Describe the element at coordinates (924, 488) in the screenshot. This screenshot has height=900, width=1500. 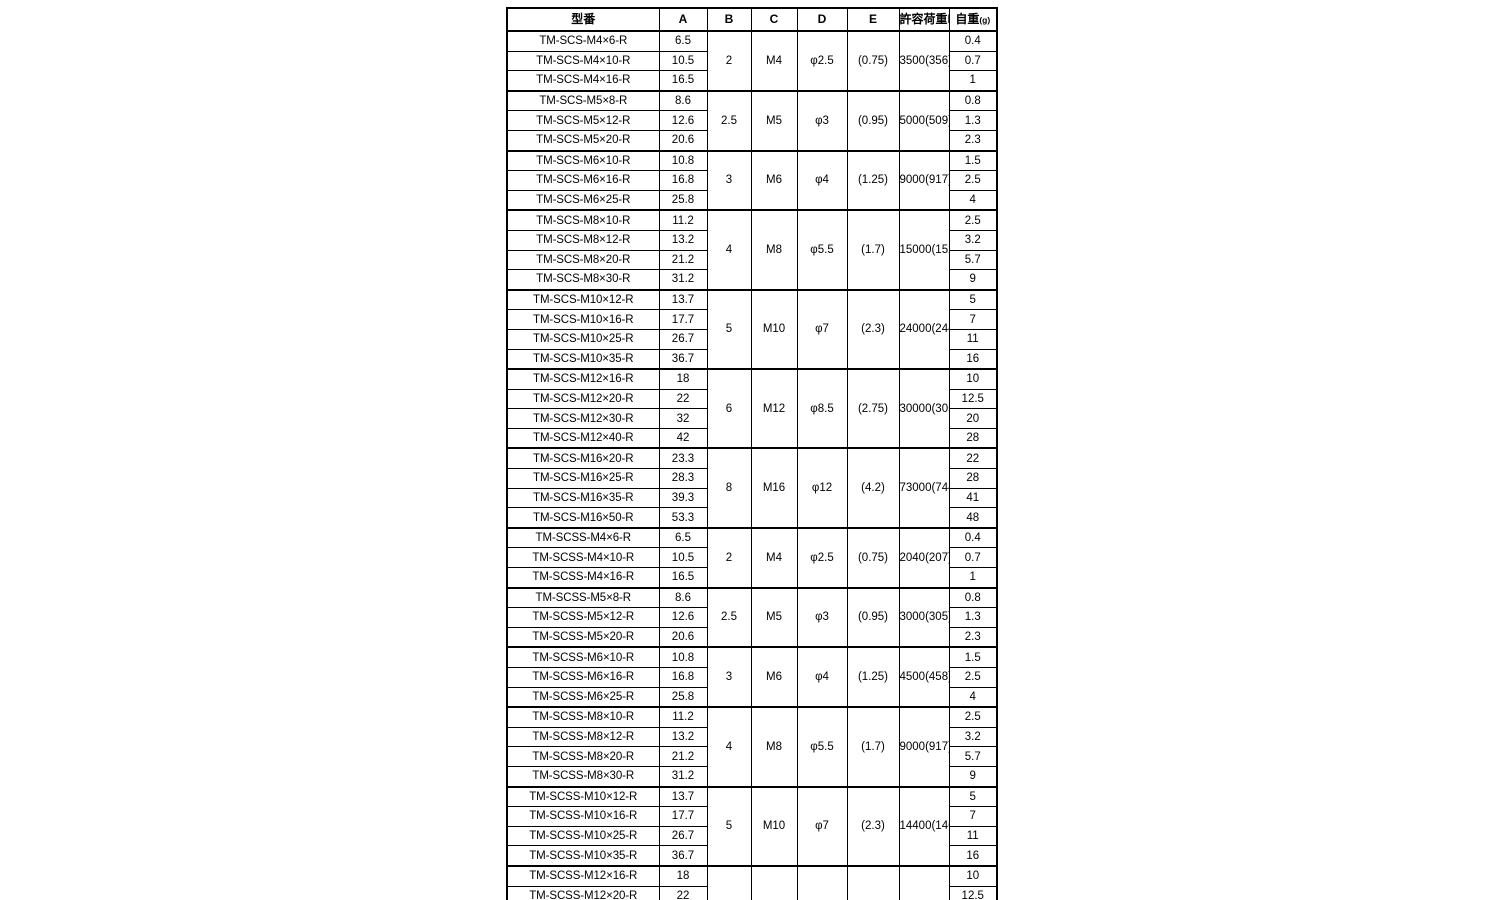
I see `cell-allowable-load: 73000(7441)` at that location.